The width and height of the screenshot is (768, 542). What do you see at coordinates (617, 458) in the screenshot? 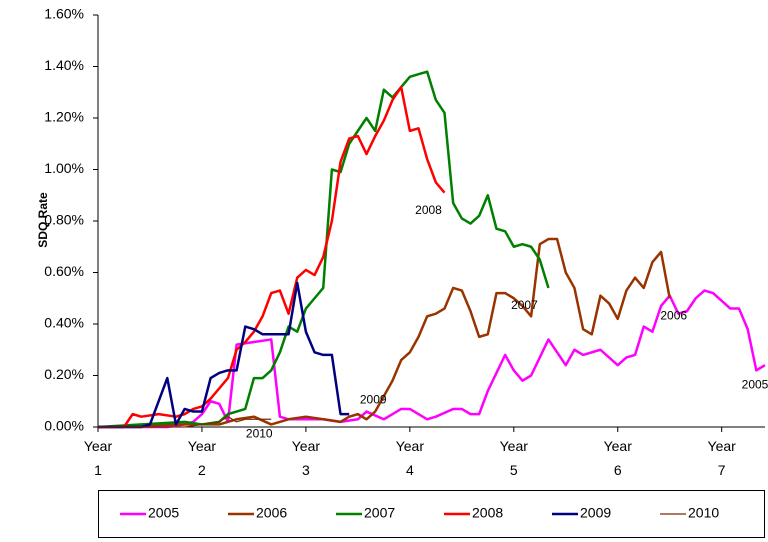
I see `x-tick-label: Year 6` at bounding box center [617, 458].